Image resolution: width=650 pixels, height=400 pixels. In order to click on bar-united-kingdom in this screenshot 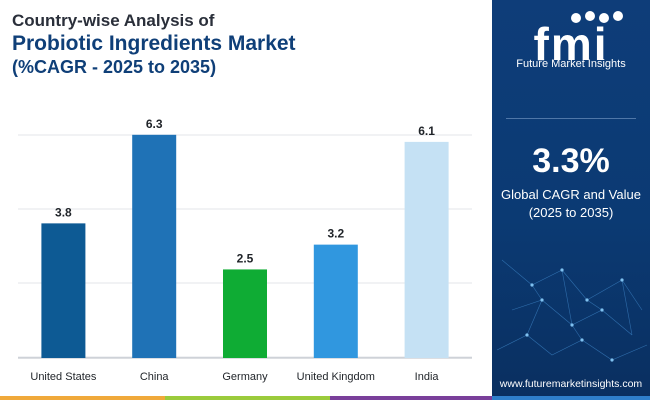, I will do `click(335, 301)`.